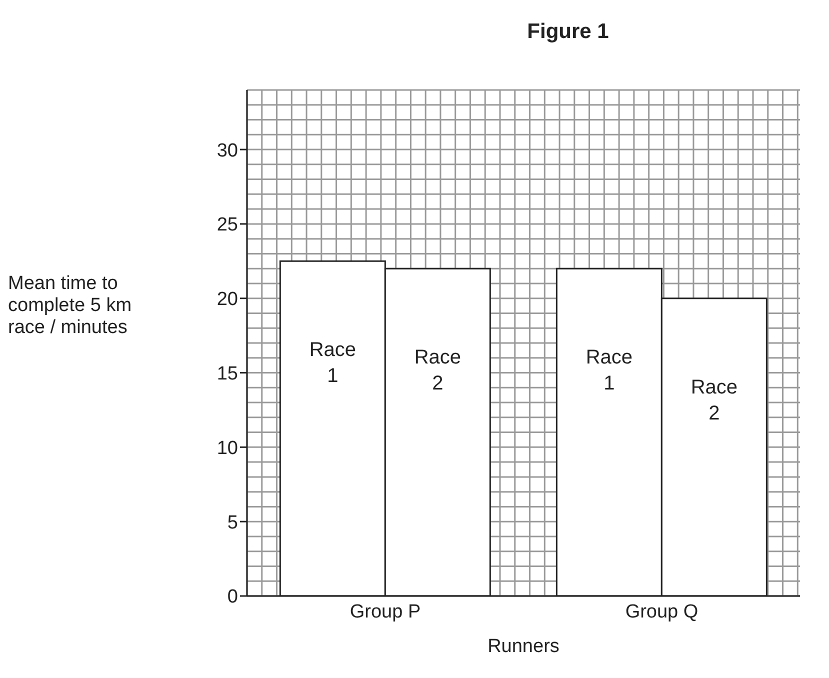 The height and width of the screenshot is (678, 829). What do you see at coordinates (609, 370) in the screenshot?
I see `text: Race 1` at bounding box center [609, 370].